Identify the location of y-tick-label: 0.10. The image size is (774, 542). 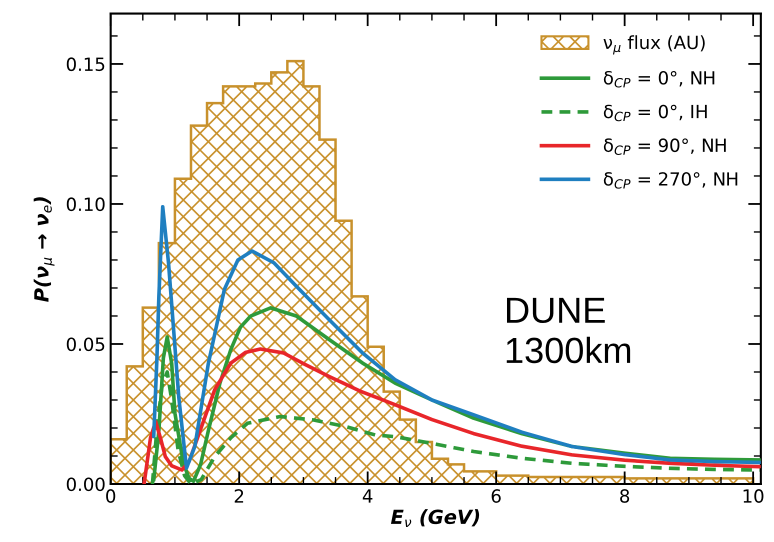
(85, 204).